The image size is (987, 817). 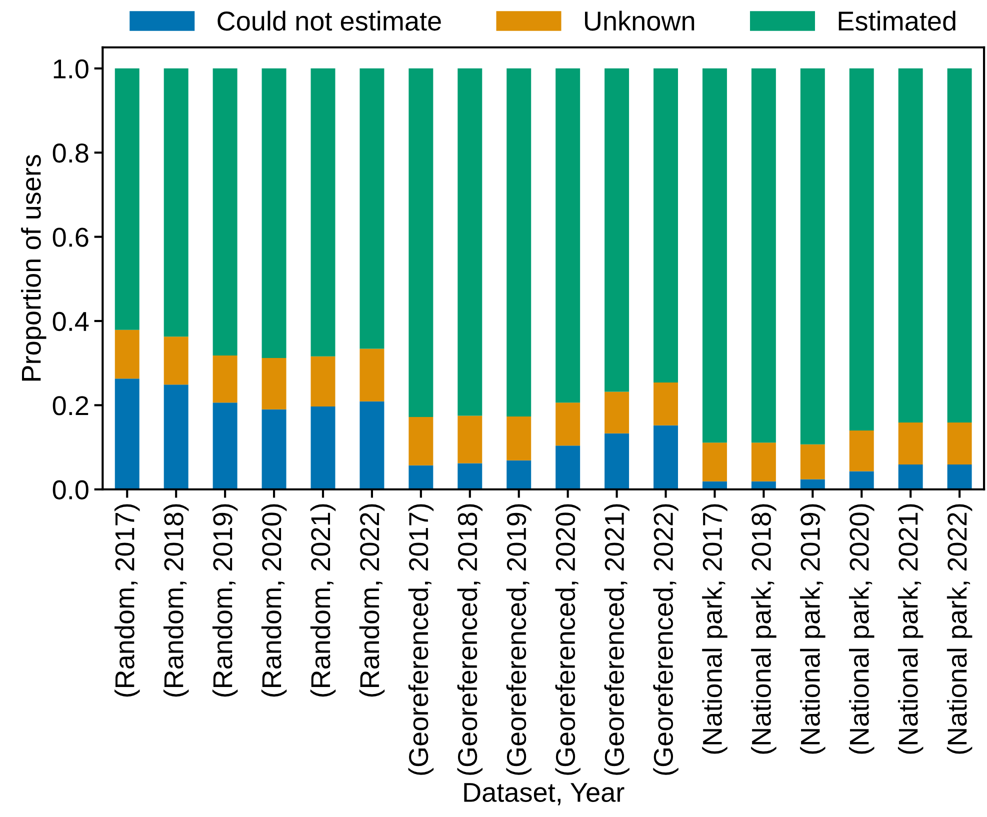 I want to click on x-tick-label: (Georeferenced, 2021), so click(x=617, y=639).